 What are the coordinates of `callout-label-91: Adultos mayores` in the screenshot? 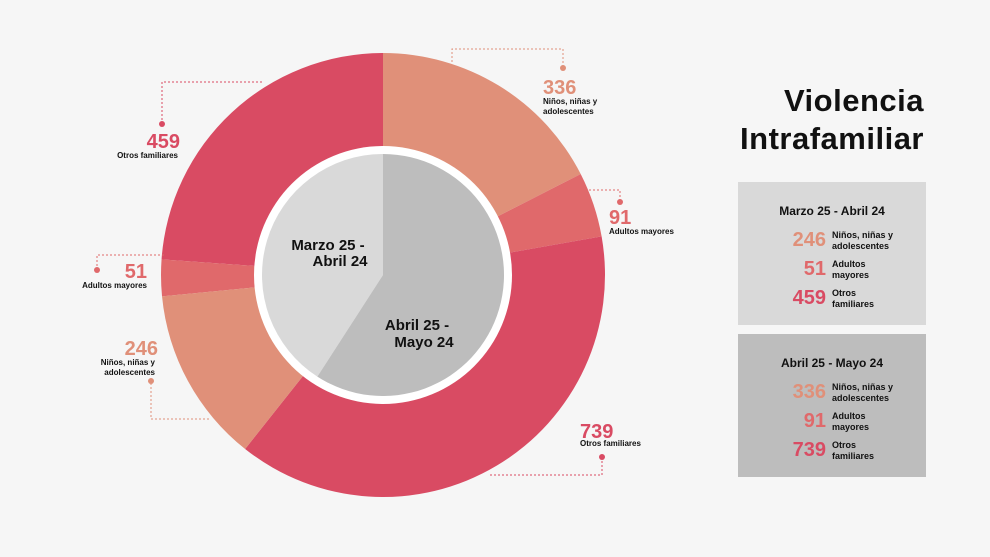 It's located at (641, 231).